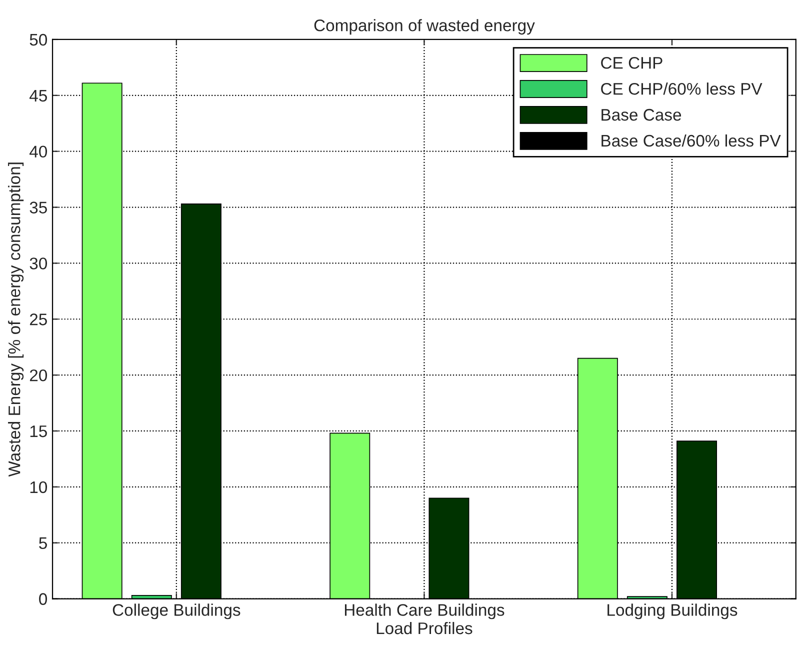  Describe the element at coordinates (39, 487) in the screenshot. I see `y-tick-label: 10` at that location.